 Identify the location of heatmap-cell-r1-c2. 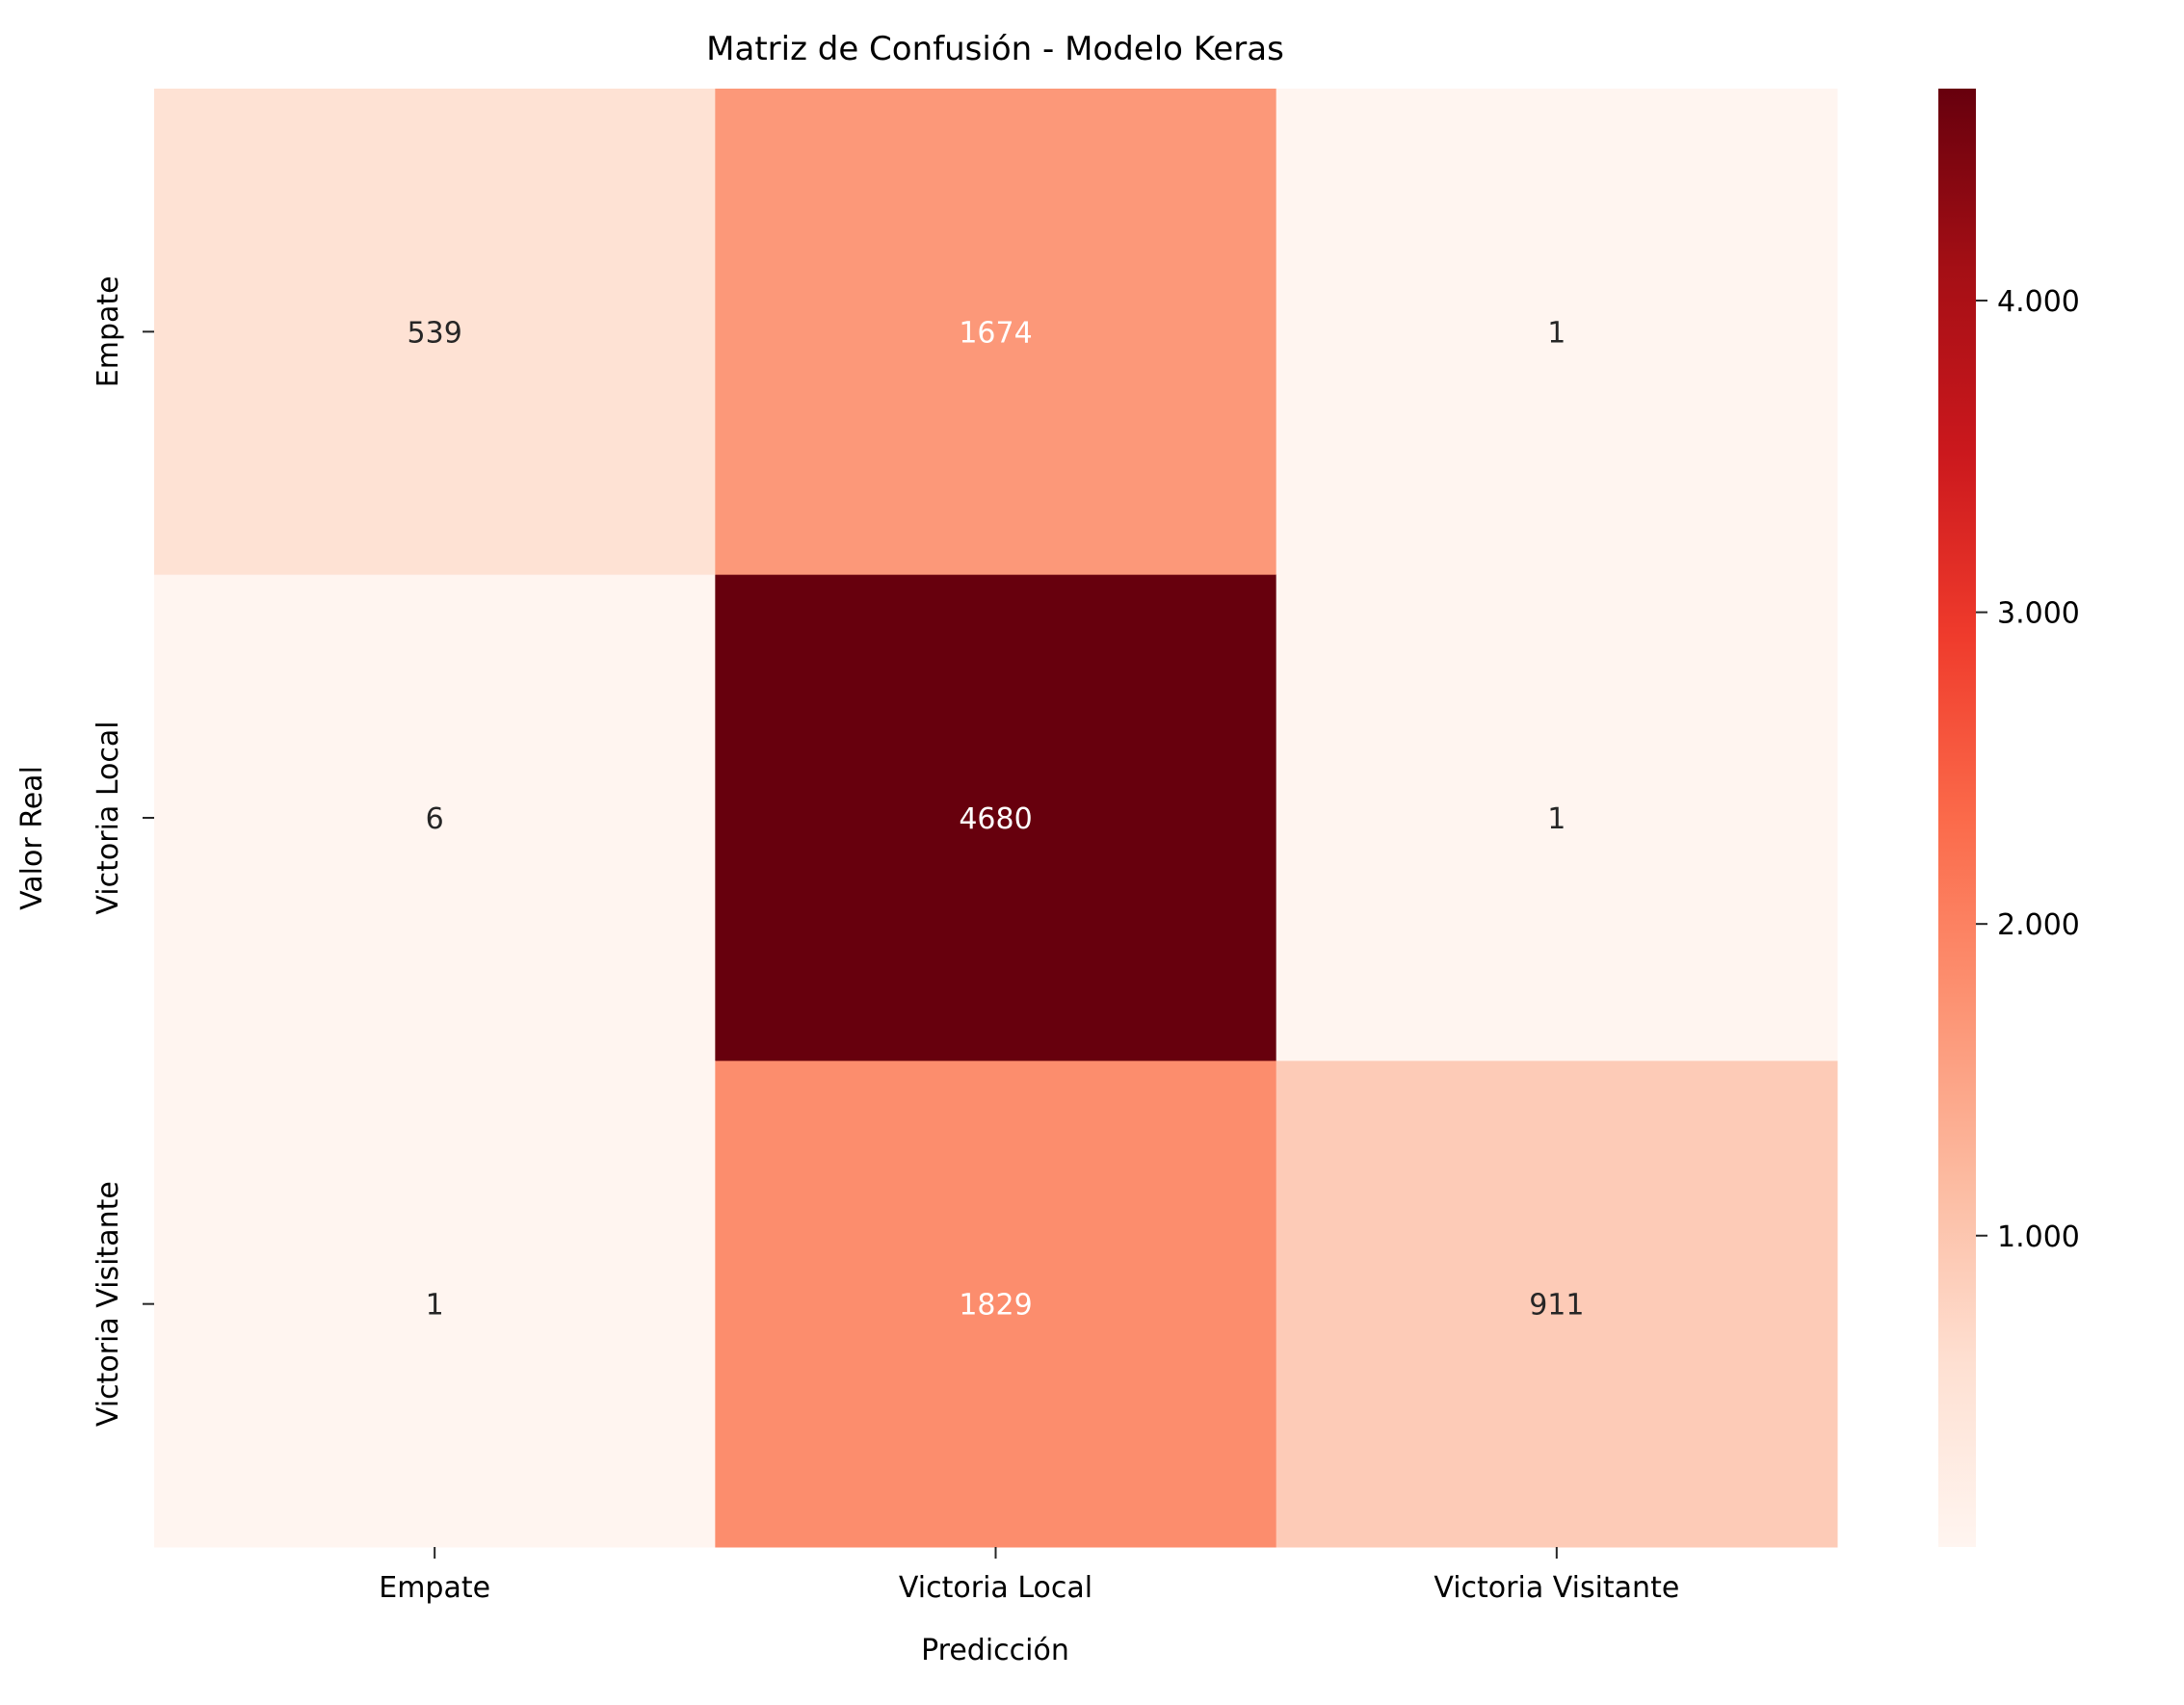
(1557, 818).